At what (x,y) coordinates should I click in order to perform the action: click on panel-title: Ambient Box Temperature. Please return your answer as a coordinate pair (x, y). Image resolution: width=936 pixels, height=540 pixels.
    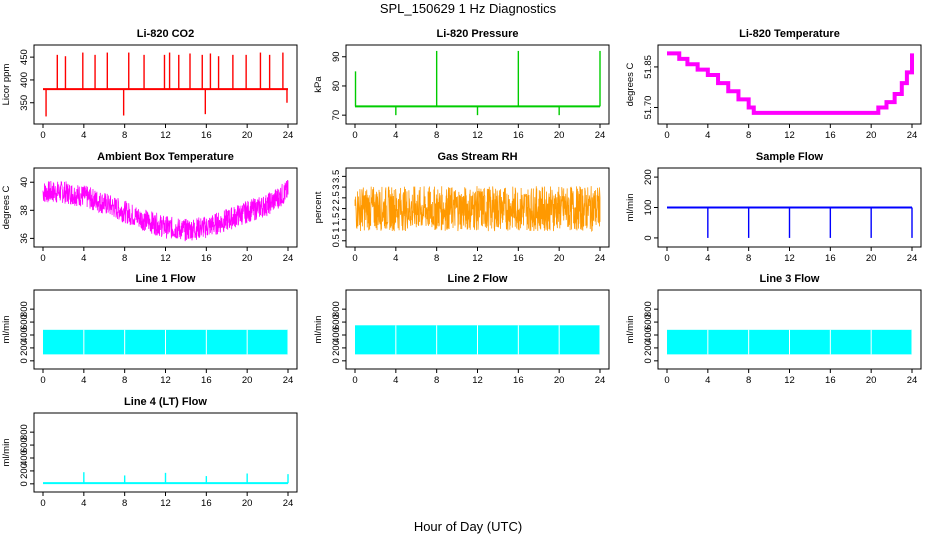
    Looking at the image, I should click on (165, 157).